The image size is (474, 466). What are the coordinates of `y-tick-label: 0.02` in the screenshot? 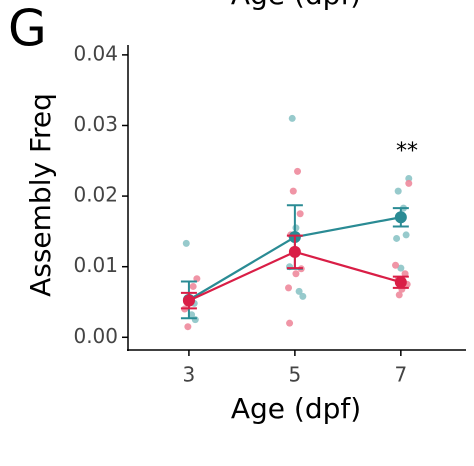 It's located at (95, 195).